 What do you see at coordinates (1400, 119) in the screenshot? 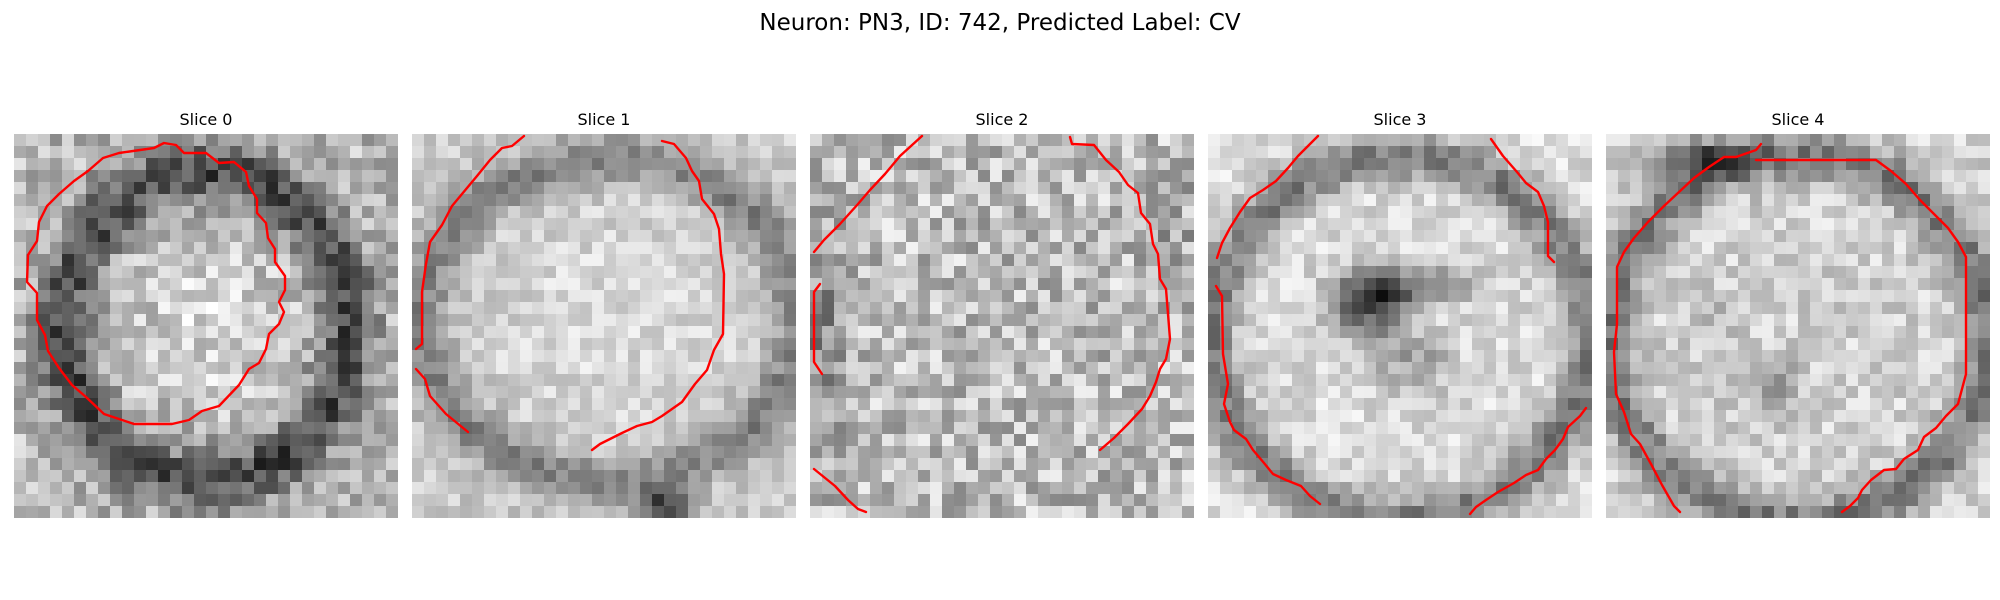
I see `slice-title-3: Slice 3` at bounding box center [1400, 119].